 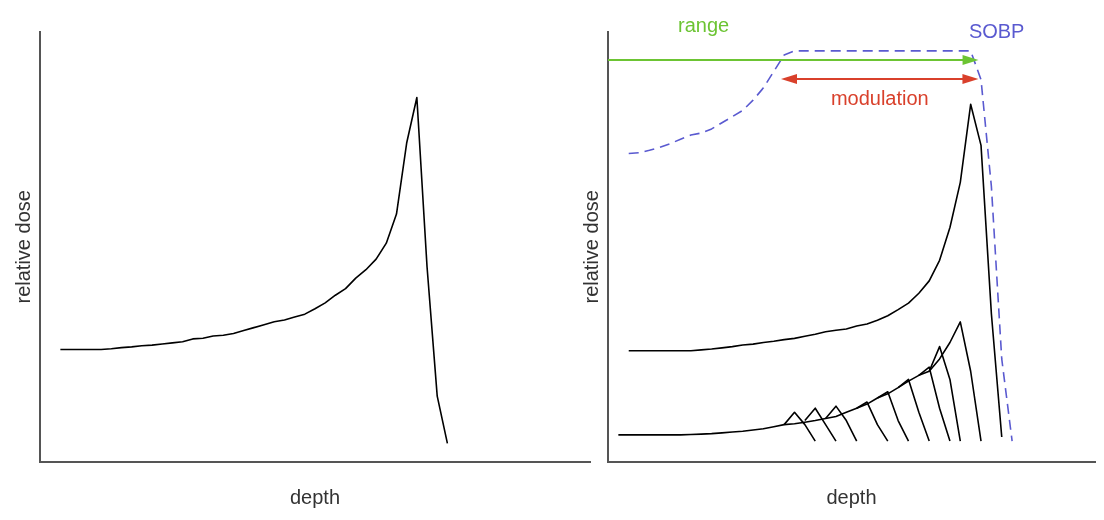 I want to click on series-label: SOBP, so click(x=996, y=31).